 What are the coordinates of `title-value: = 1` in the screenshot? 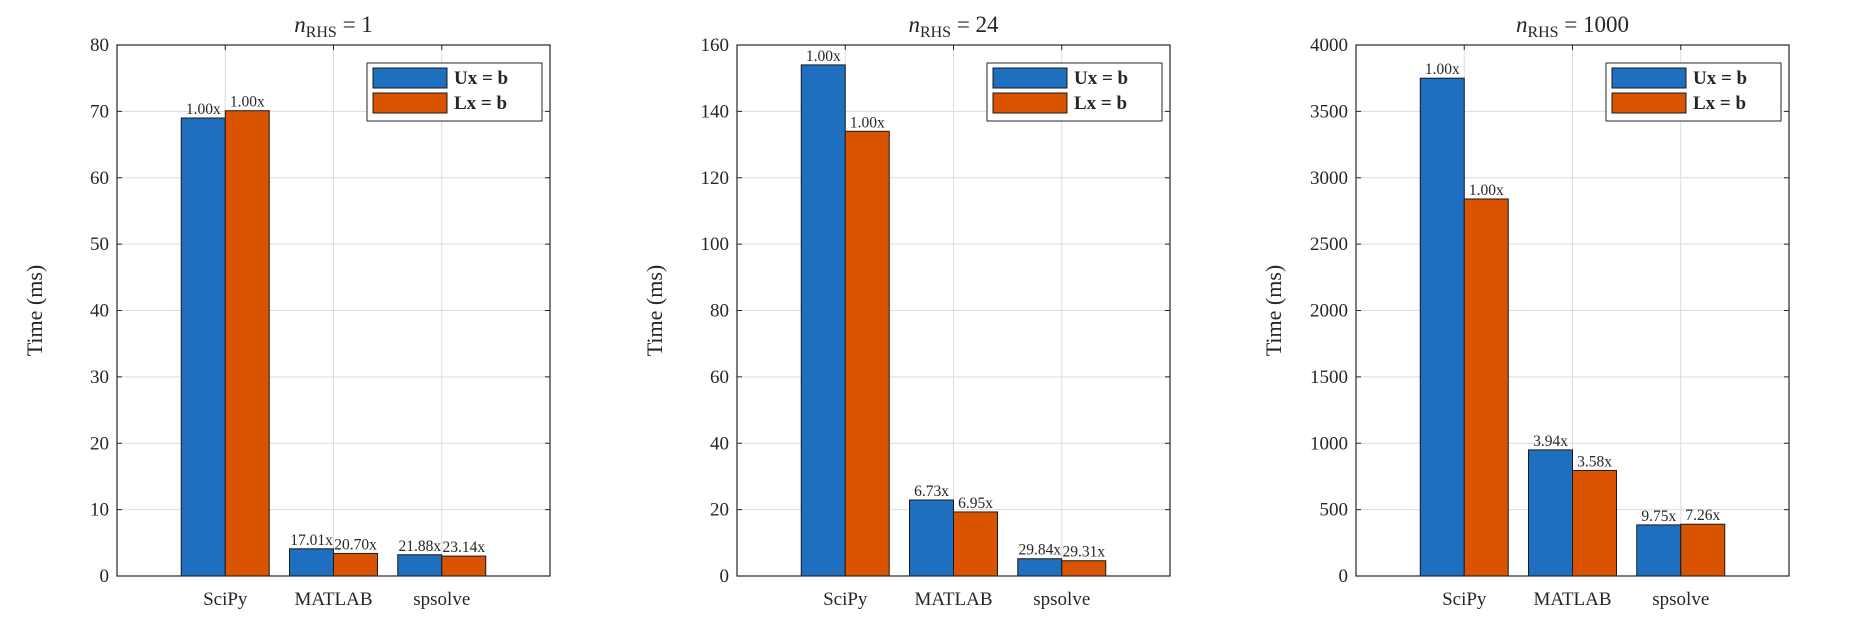 It's located at (355, 24).